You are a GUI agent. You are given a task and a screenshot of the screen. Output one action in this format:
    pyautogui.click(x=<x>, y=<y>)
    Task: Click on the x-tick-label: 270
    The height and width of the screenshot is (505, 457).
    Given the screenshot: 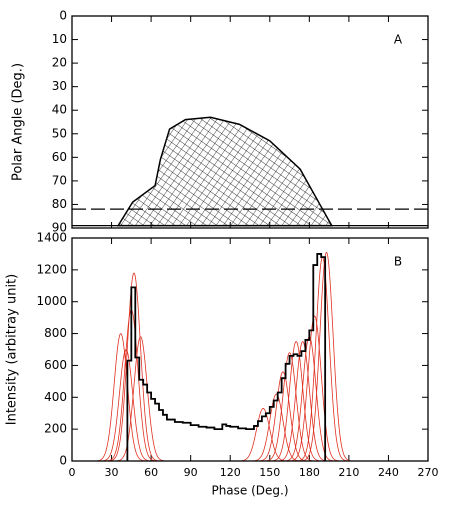 What is the action you would take?
    pyautogui.click(x=428, y=472)
    